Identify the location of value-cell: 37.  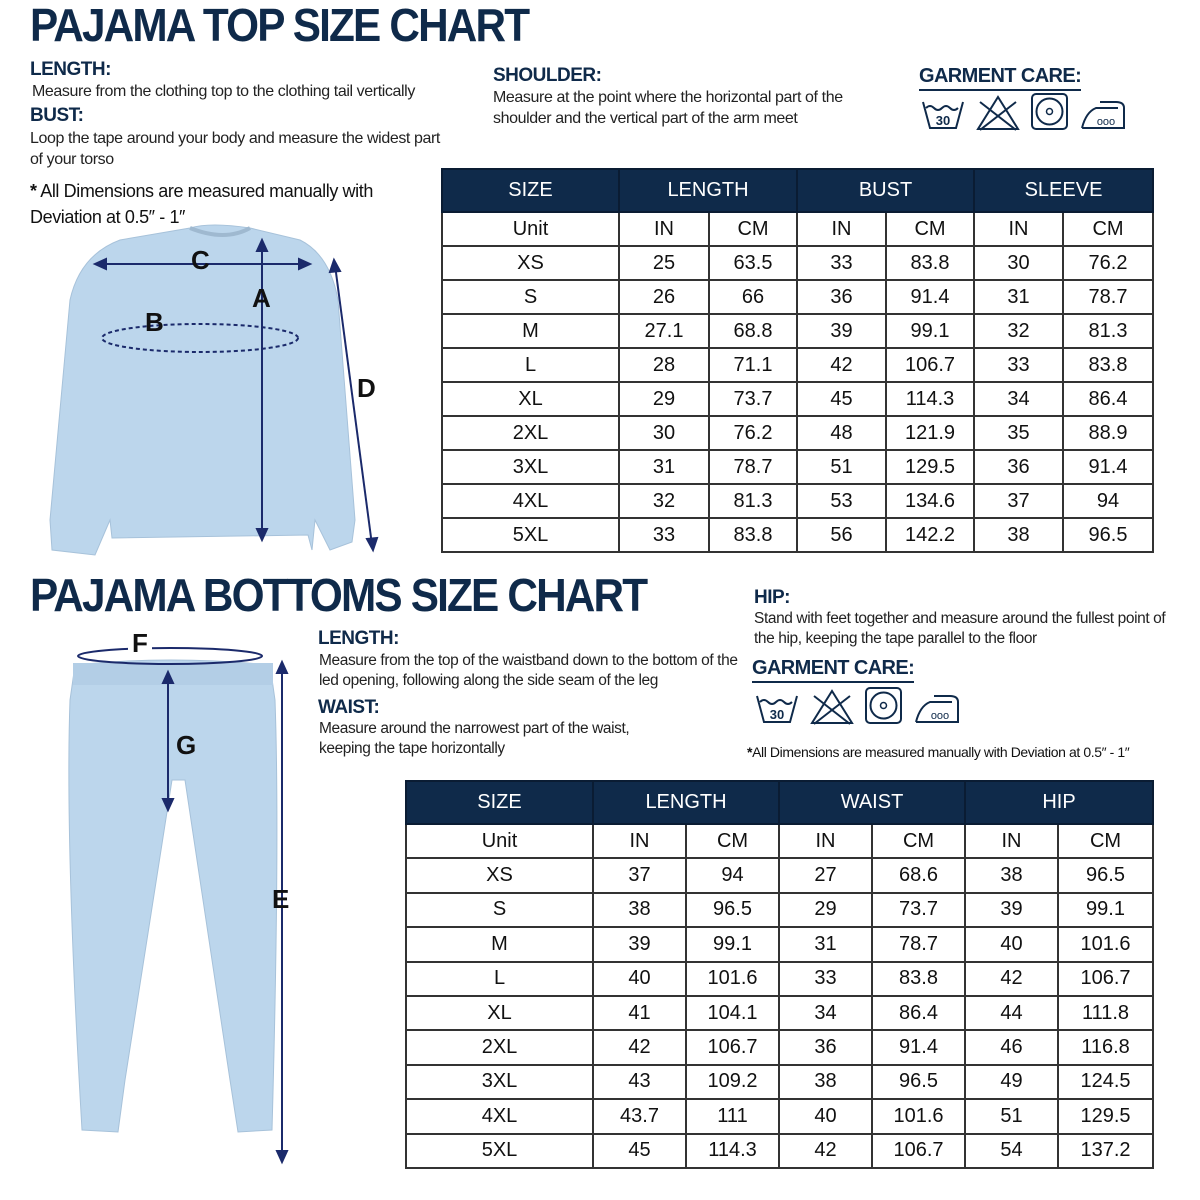
(1018, 501).